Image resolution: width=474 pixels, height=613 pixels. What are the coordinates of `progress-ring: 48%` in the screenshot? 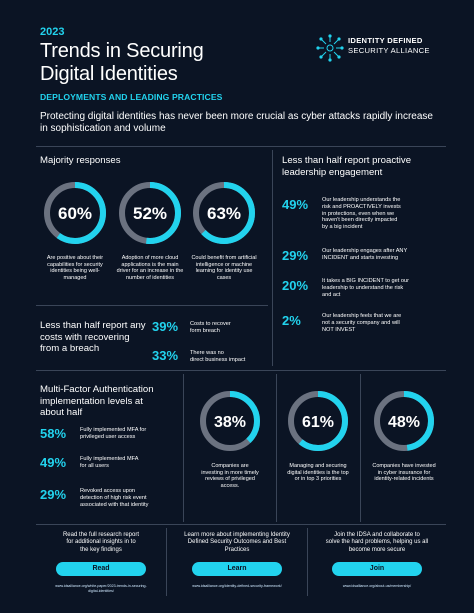 It's located at (404, 421).